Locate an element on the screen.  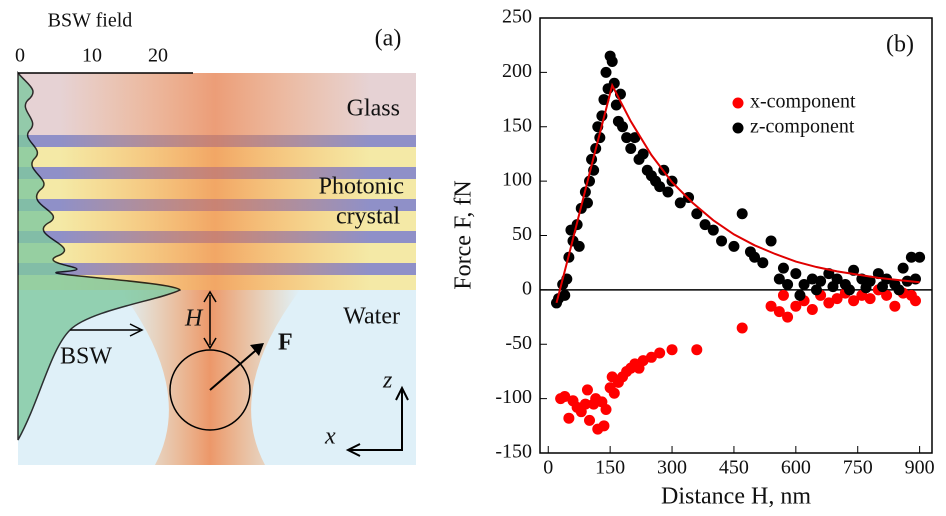
y-tick-label: 150 is located at coordinates (517, 125).